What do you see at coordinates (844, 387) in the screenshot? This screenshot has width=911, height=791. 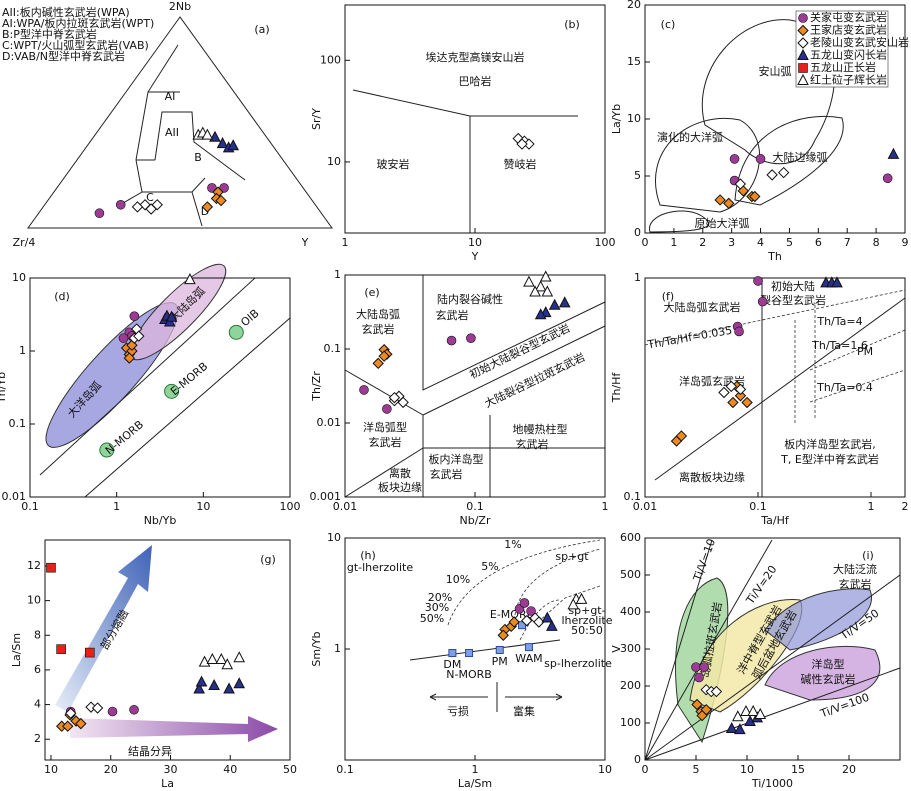 I see `annotation: Th/Ta=0.4` at bounding box center [844, 387].